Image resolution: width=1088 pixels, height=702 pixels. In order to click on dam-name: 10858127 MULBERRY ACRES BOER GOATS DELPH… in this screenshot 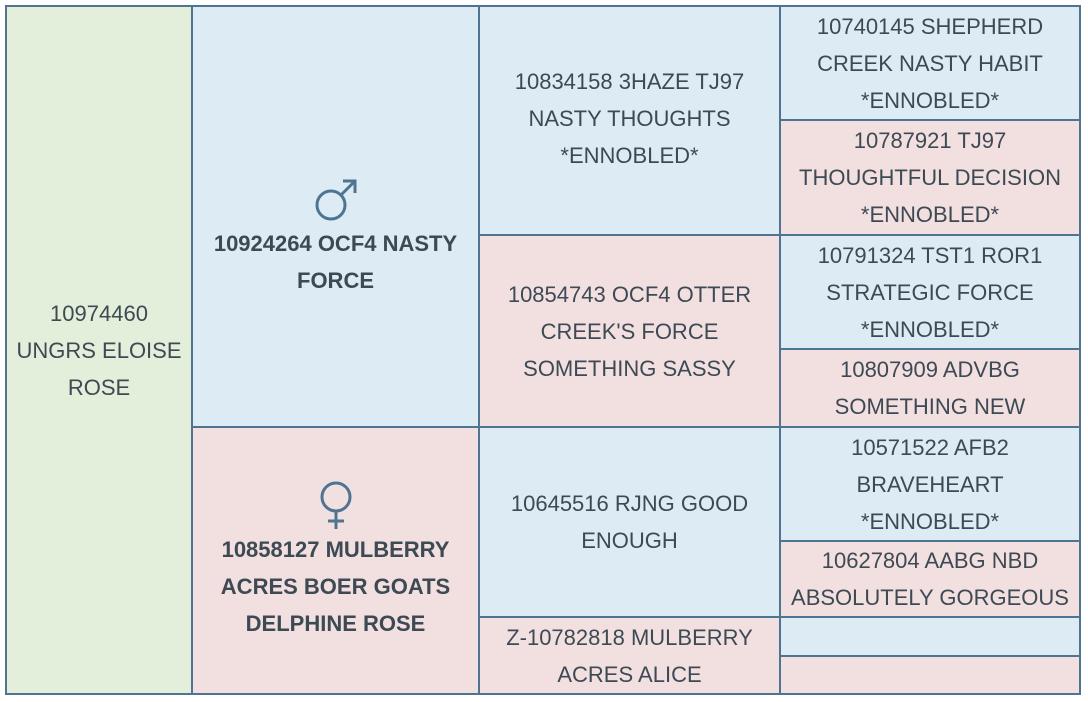, I will do `click(335, 586)`.